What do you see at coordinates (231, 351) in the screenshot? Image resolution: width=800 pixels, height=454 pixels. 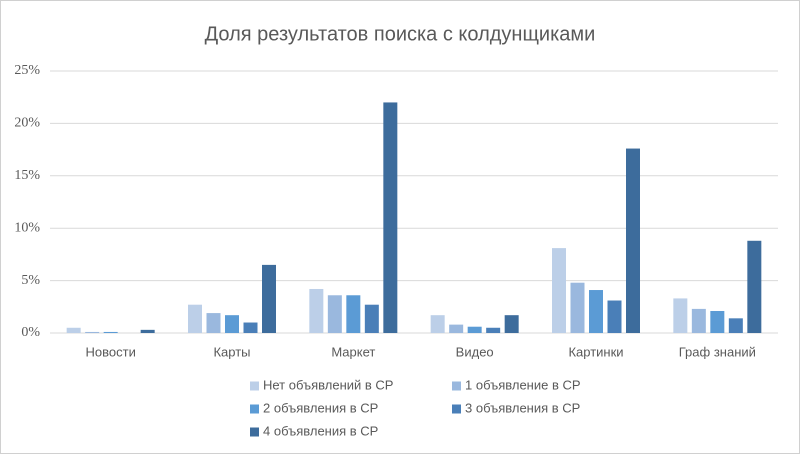 I see `x-tick-label: Карты` at bounding box center [231, 351].